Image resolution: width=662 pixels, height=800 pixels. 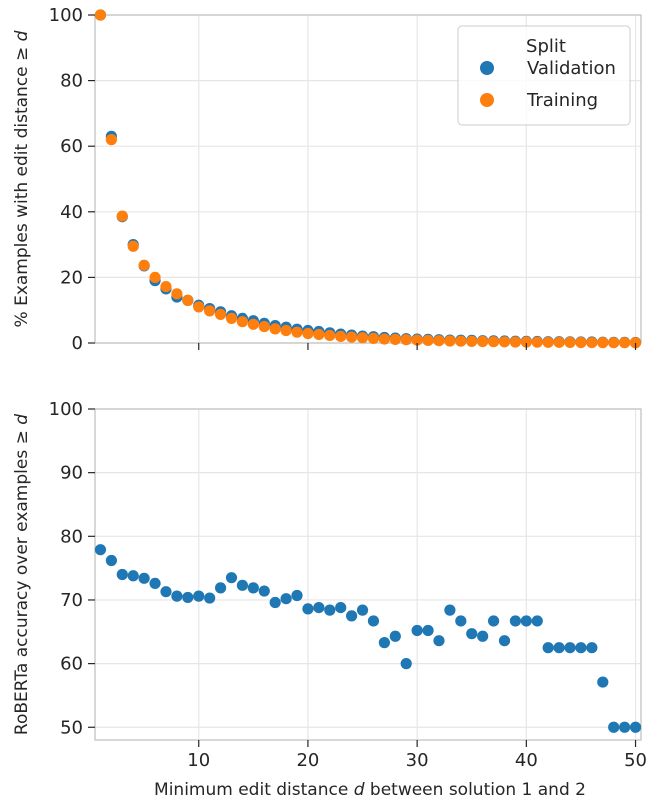 What do you see at coordinates (66, 15) in the screenshot?
I see `top-y-tick-label: 100` at bounding box center [66, 15].